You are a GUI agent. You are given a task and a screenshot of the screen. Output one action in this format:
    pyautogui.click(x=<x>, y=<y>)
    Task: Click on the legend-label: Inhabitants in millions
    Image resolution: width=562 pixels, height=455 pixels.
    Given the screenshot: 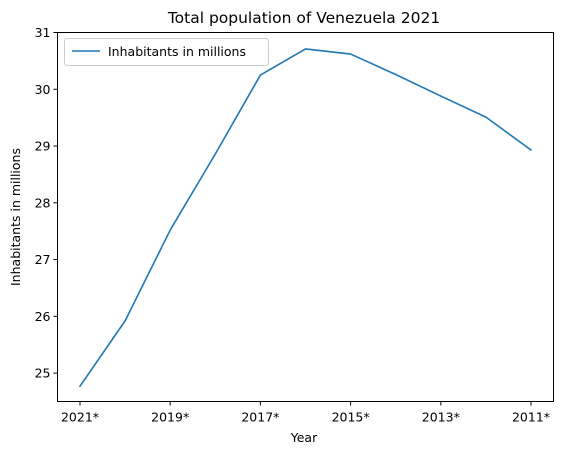 What is the action you would take?
    pyautogui.click(x=177, y=51)
    